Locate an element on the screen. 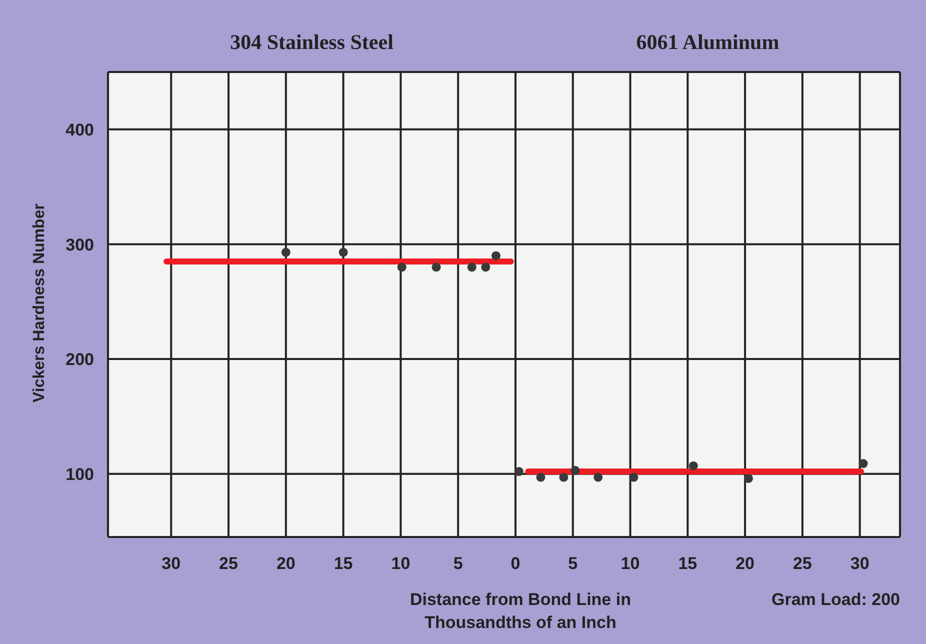 The height and width of the screenshot is (644, 926). text: 304 Stainless Steel is located at coordinates (311, 42).